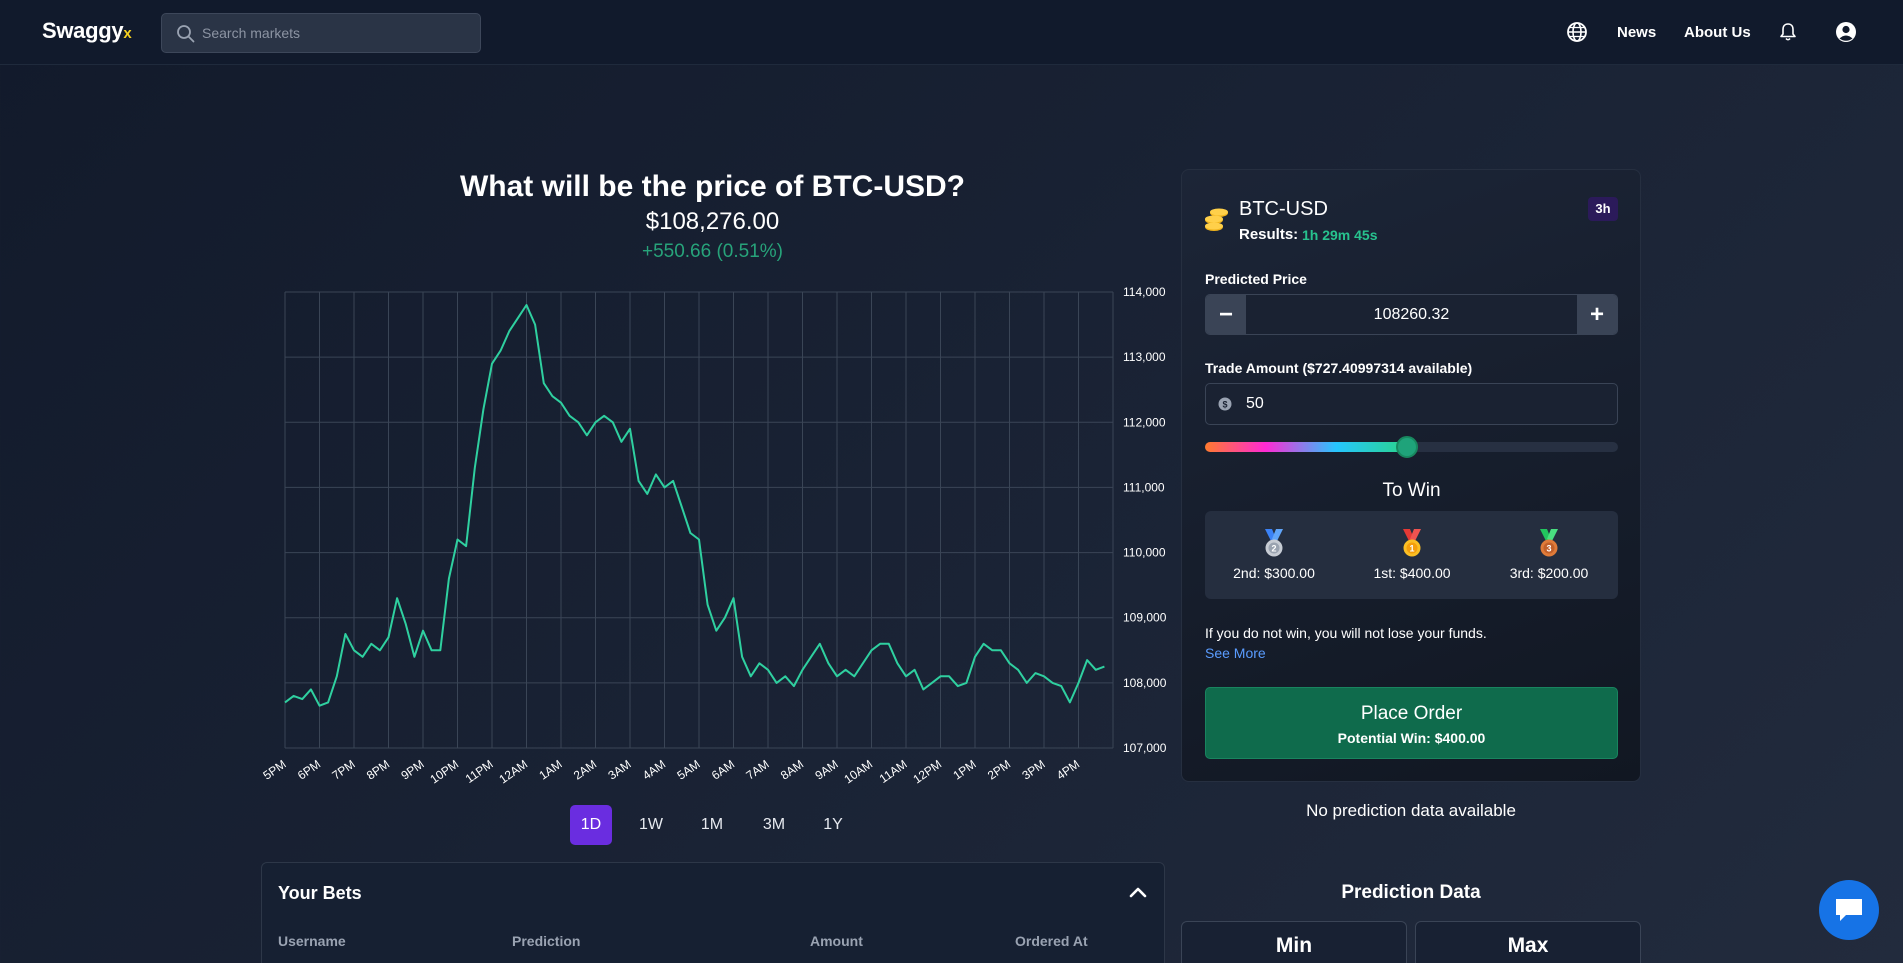 The height and width of the screenshot is (963, 1903). What do you see at coordinates (1717, 32) in the screenshot?
I see `nav-about-link: About Us` at bounding box center [1717, 32].